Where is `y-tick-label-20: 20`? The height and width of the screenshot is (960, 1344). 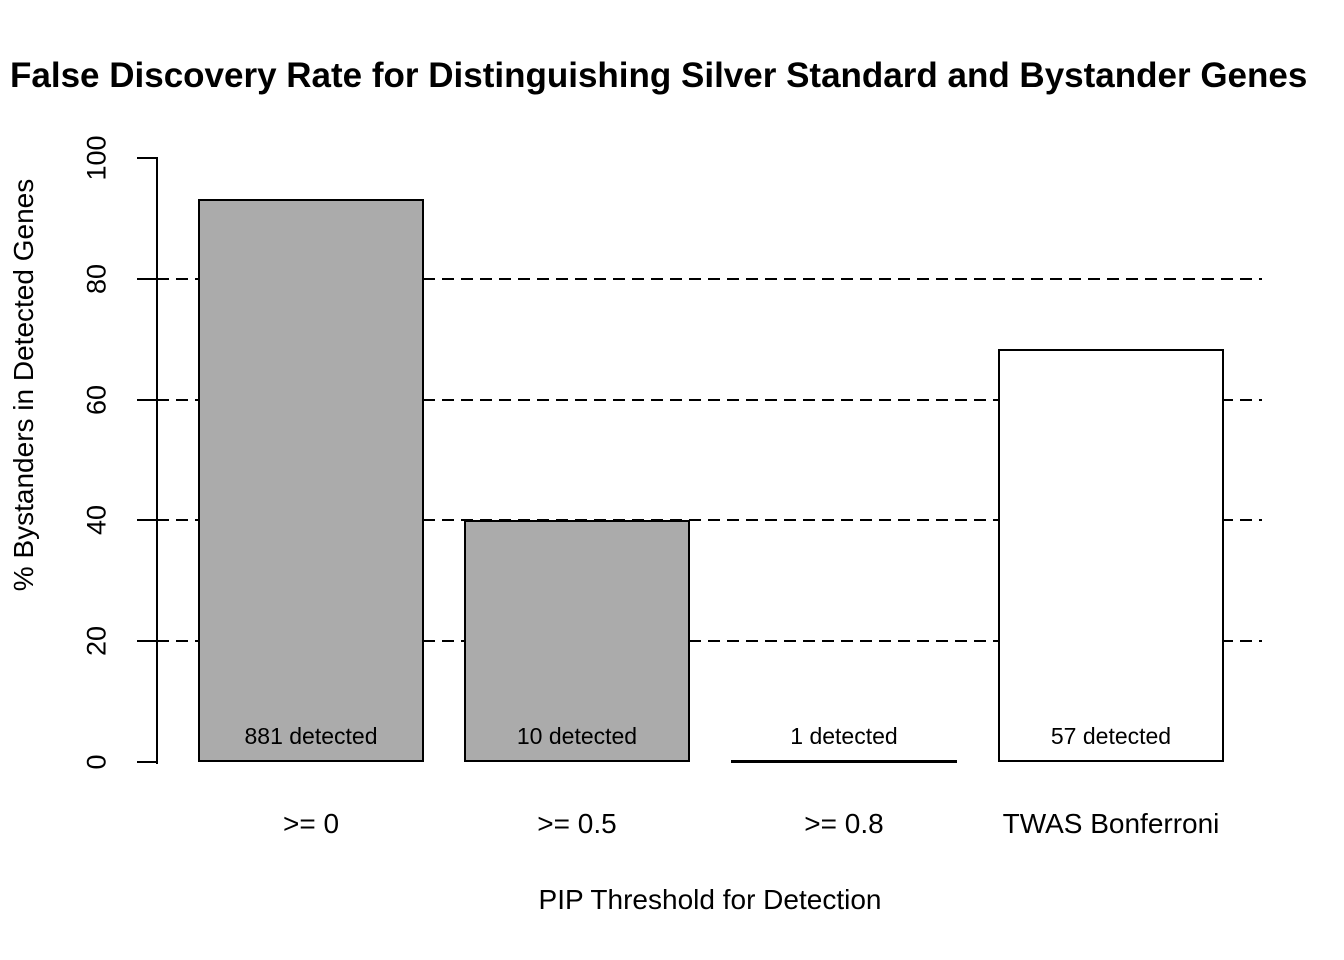 y-tick-label-20: 20 is located at coordinates (96, 641).